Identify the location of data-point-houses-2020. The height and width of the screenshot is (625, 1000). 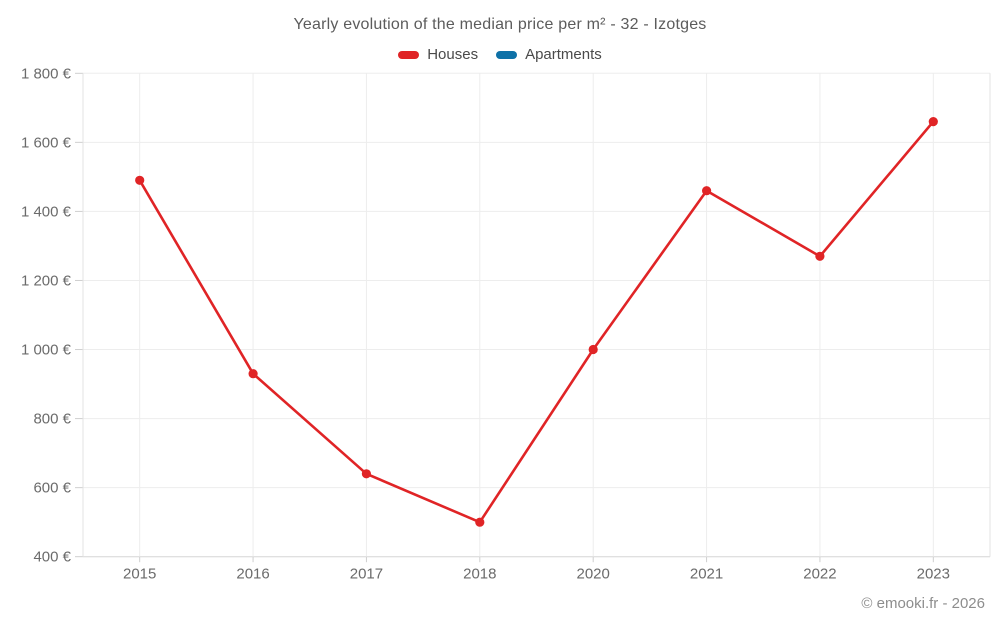
(593, 349).